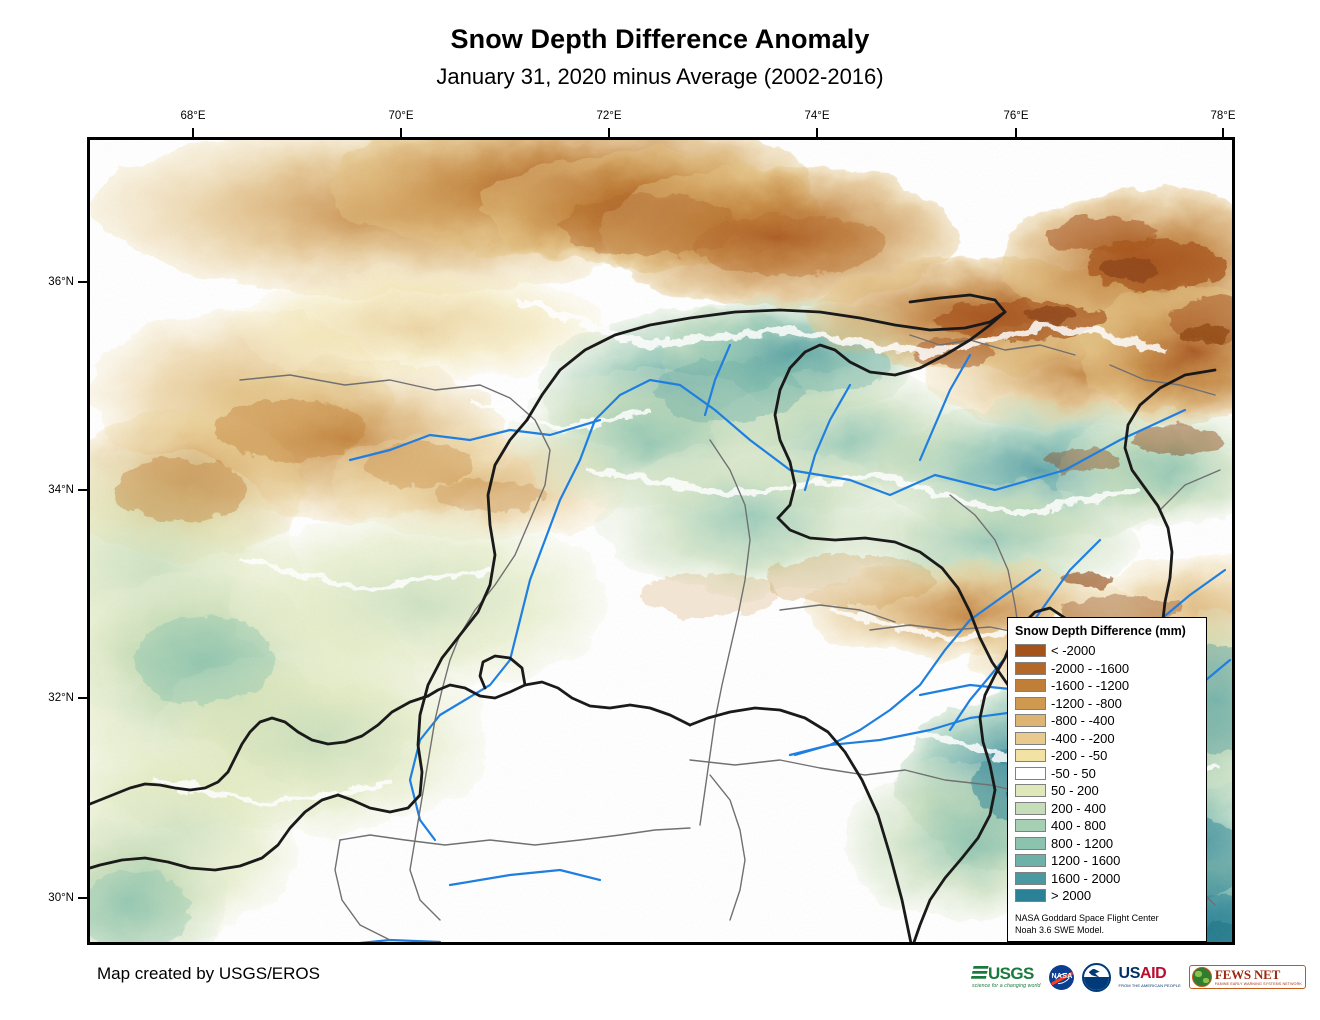 Image resolution: width=1320 pixels, height=1020 pixels. Describe the element at coordinates (1201, 977) in the screenshot. I see `fewsnet-globe-icon` at that location.